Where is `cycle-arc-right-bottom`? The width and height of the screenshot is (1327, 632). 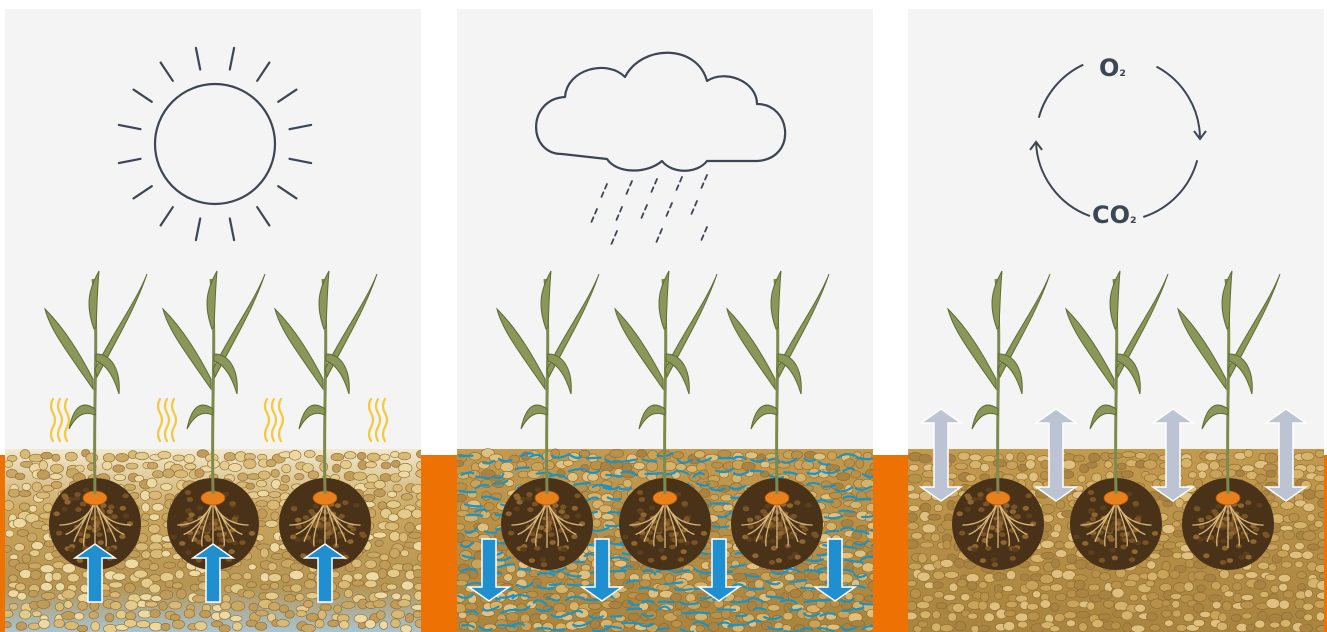
cycle-arc-right-bottom is located at coordinates (1170, 188).